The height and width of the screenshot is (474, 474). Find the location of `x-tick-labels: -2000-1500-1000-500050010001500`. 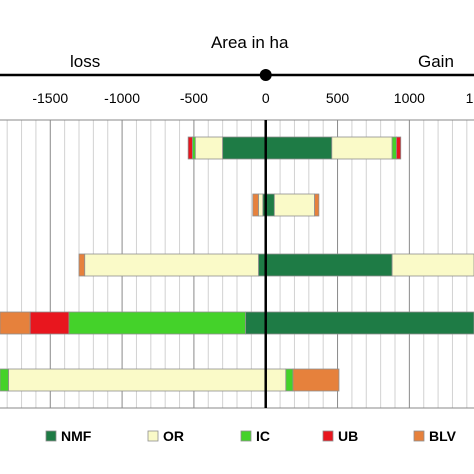

x-tick-labels: -2000-1500-1000-500050010001500 is located at coordinates (253, 98).